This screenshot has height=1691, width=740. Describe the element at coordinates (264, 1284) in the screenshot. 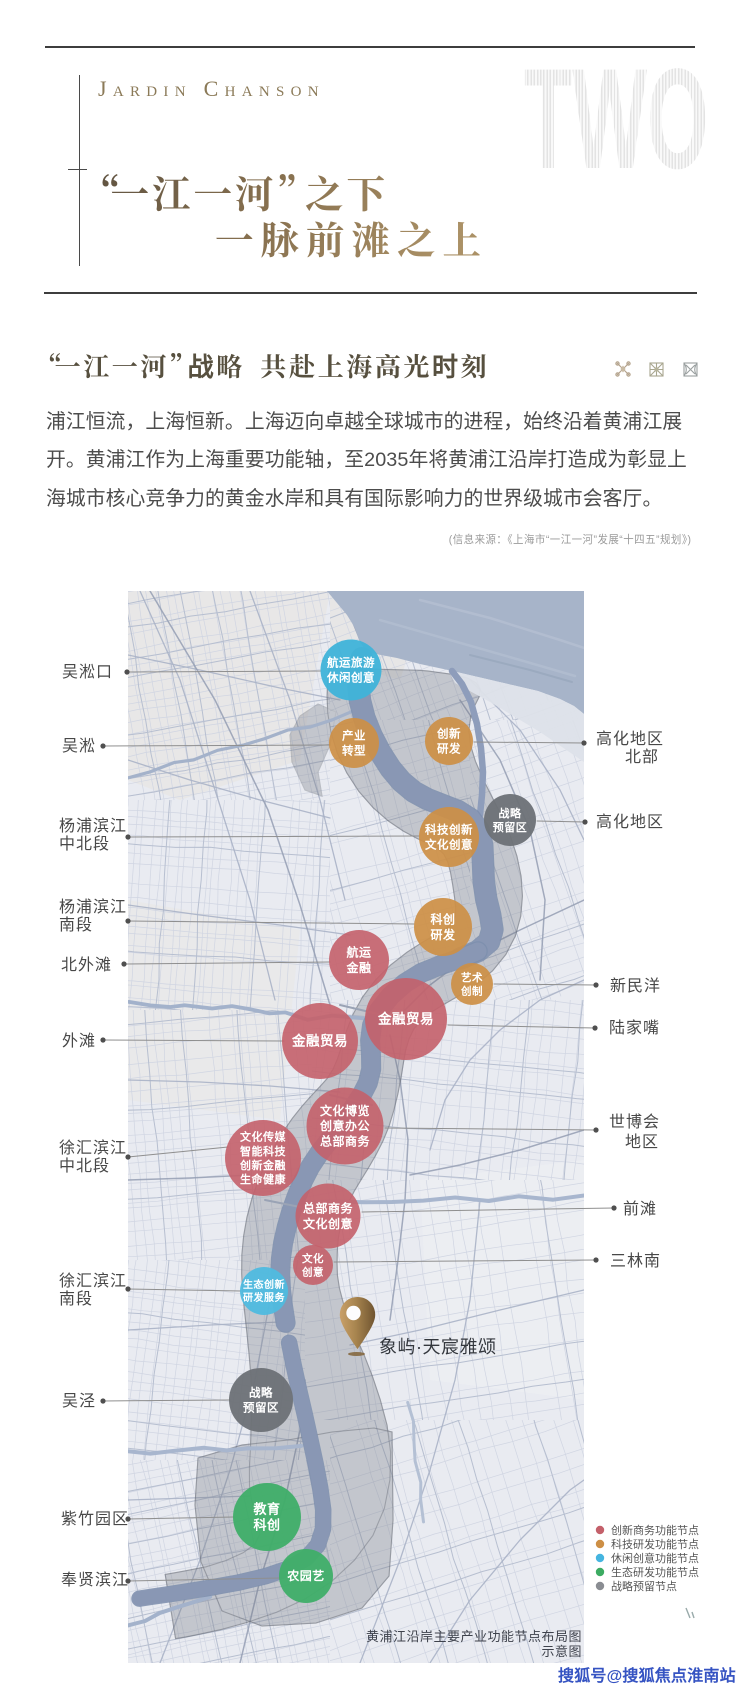

I see `svg-text: 生态创新` at that location.